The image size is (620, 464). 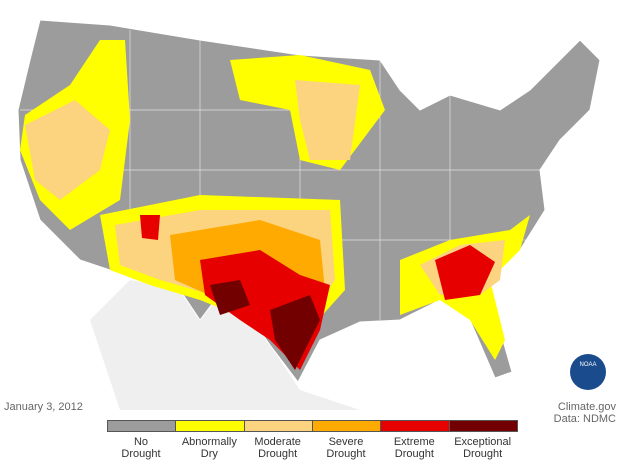 What do you see at coordinates (584, 419) in the screenshot?
I see `data-credit: Data: NDMC` at bounding box center [584, 419].